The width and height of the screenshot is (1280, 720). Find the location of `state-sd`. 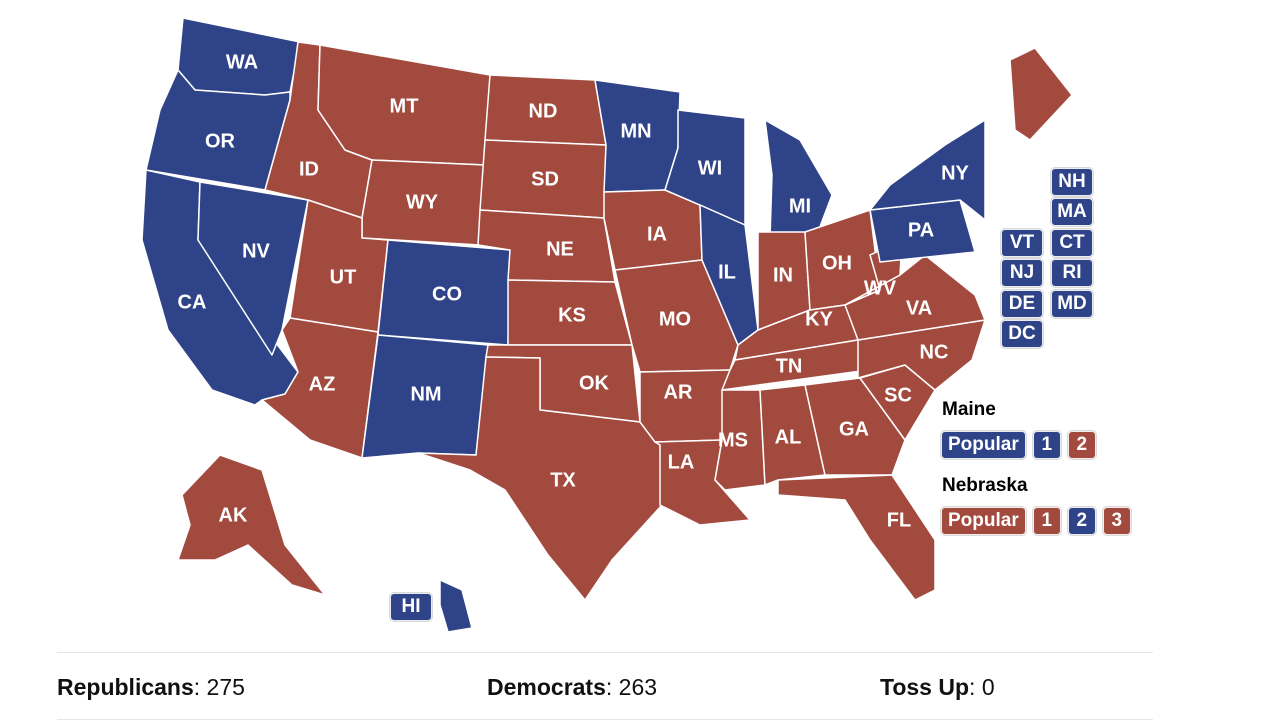

state-sd is located at coordinates (543, 179).